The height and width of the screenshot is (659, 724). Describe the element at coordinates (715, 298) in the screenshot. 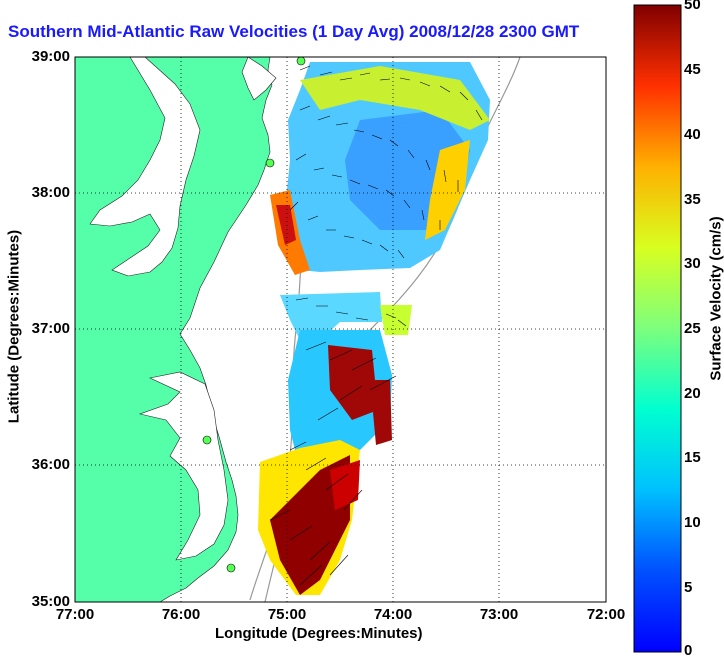

I see `colorbar-label: Surface Velocity (cm/s)` at that location.